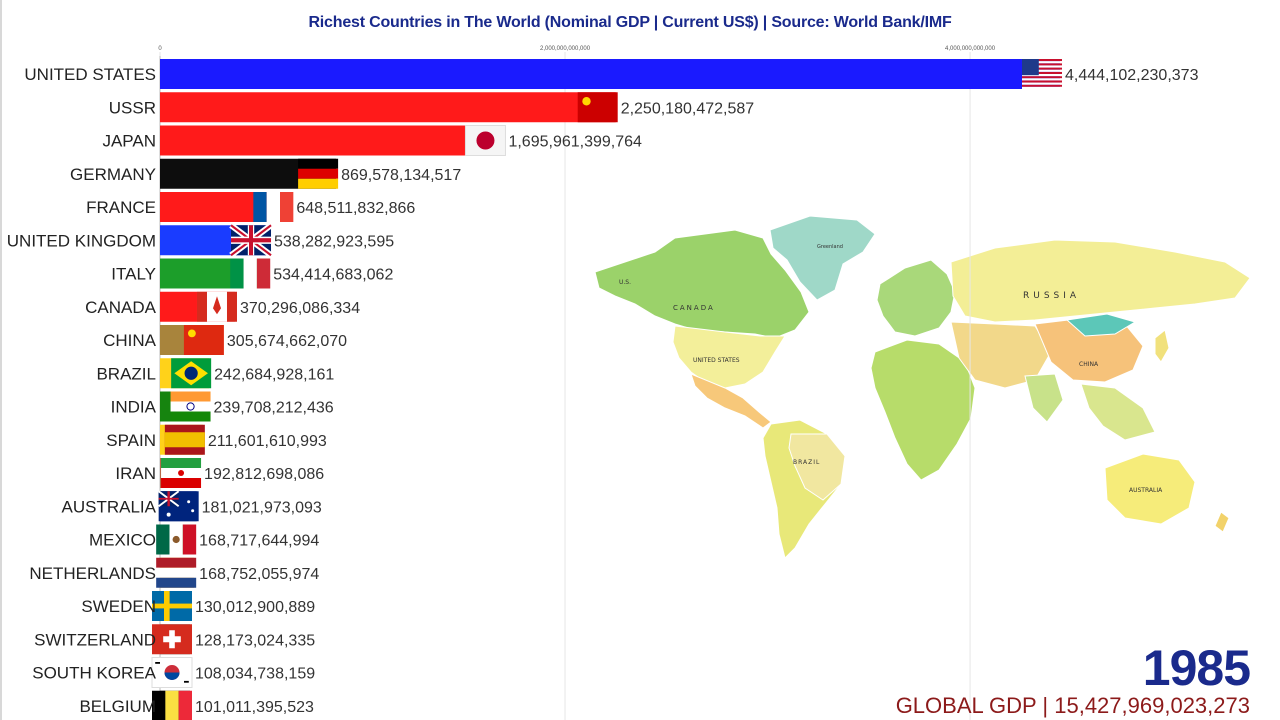 The width and height of the screenshot is (1280, 720). What do you see at coordinates (274, 374) in the screenshot?
I see `value-label: 242,684,928,161` at bounding box center [274, 374].